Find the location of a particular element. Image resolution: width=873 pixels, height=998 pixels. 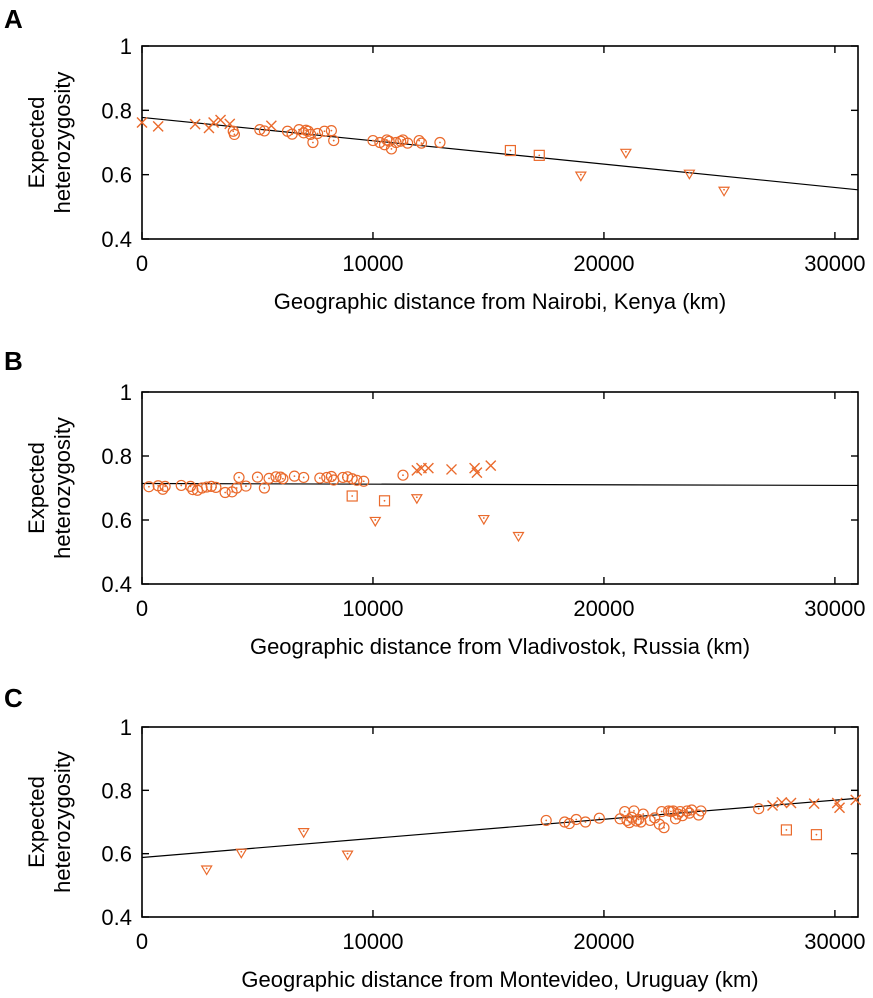

y-tick-label: 1 is located at coordinates (126, 46).